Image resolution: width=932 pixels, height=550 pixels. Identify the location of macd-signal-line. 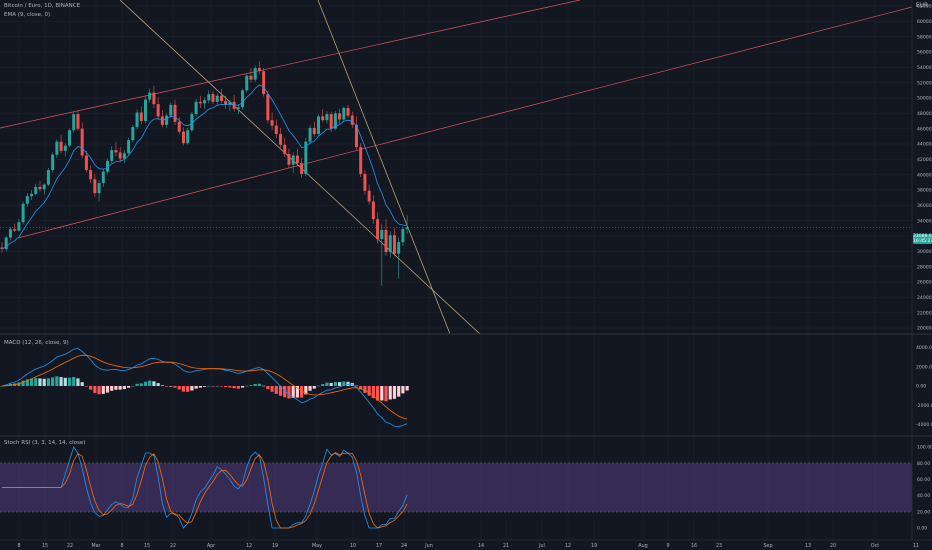
(204, 387).